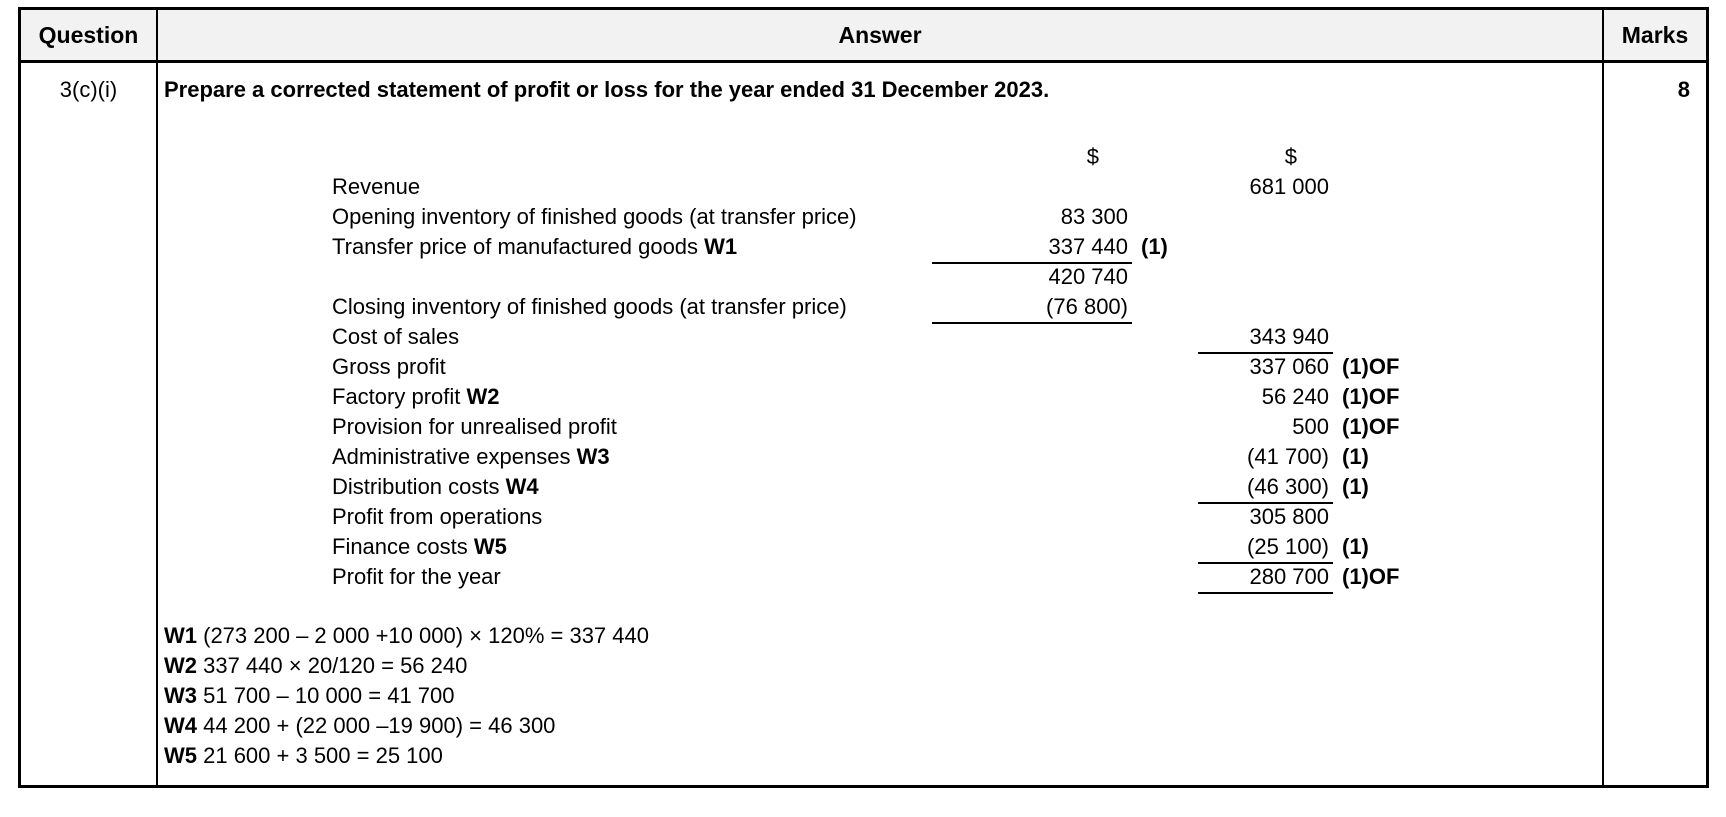 The height and width of the screenshot is (817, 1726). Describe the element at coordinates (881, 157) in the screenshot. I see `currency-header-row: $ $` at that location.